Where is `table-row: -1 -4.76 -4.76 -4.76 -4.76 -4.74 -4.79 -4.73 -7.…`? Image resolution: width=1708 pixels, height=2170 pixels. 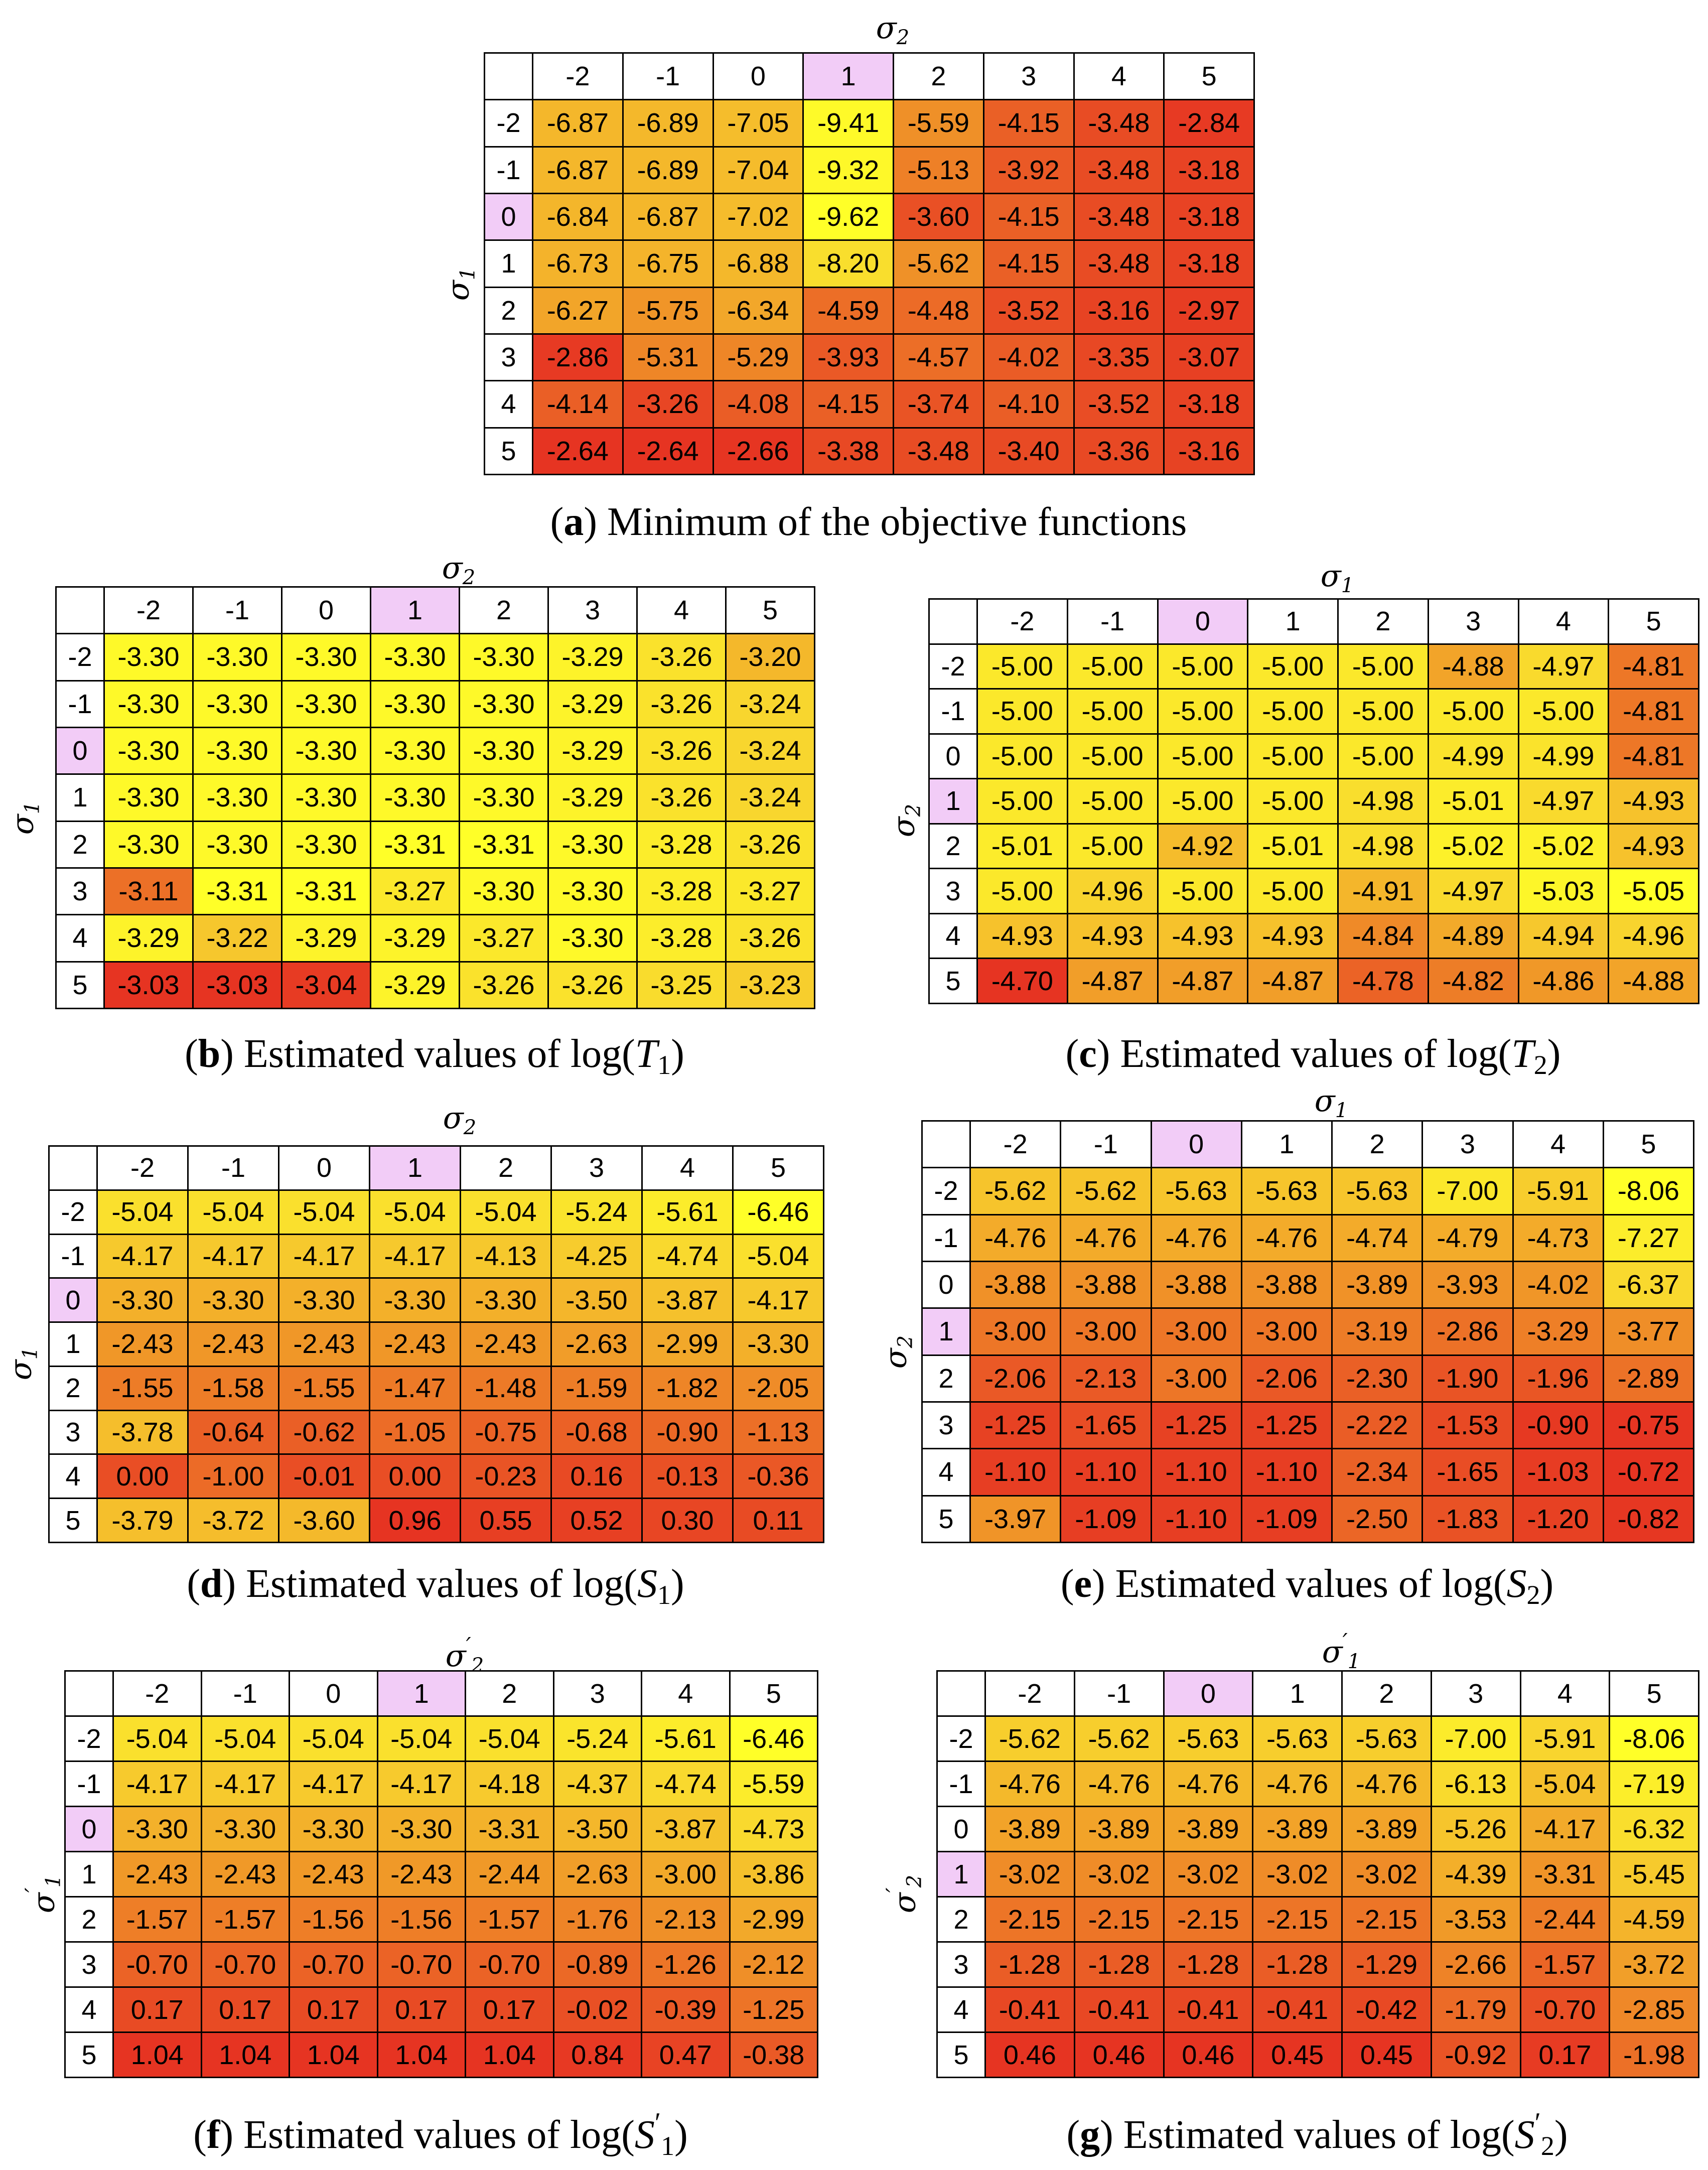
table-row: -1 -4.76 -4.76 -4.76 -4.76 -4.74 -4.79 -4.73 -7.… is located at coordinates (1308, 1237).